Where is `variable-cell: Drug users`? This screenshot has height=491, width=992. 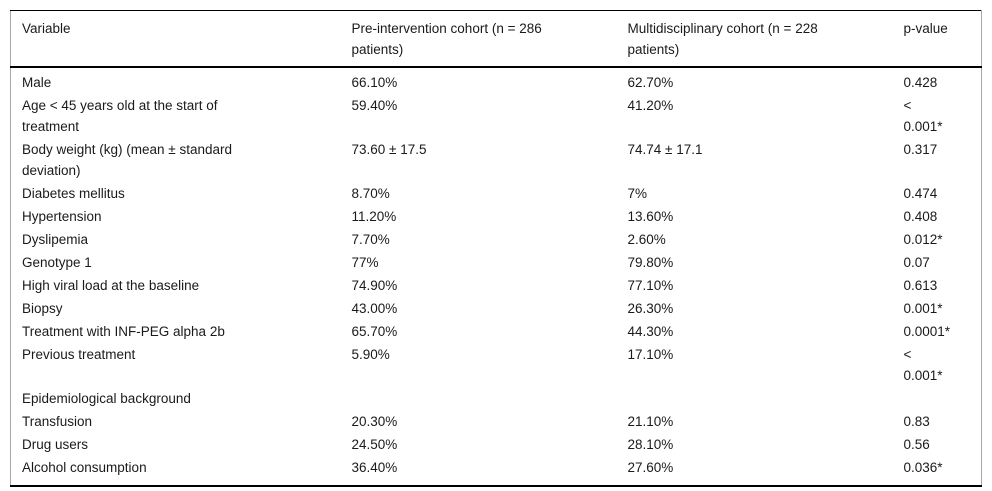
variable-cell: Drug users is located at coordinates (55, 444).